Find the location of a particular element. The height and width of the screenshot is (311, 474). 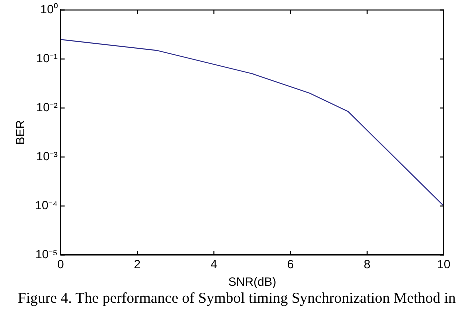

y-tick-label: 10⁻⁵ is located at coordinates (47, 255).